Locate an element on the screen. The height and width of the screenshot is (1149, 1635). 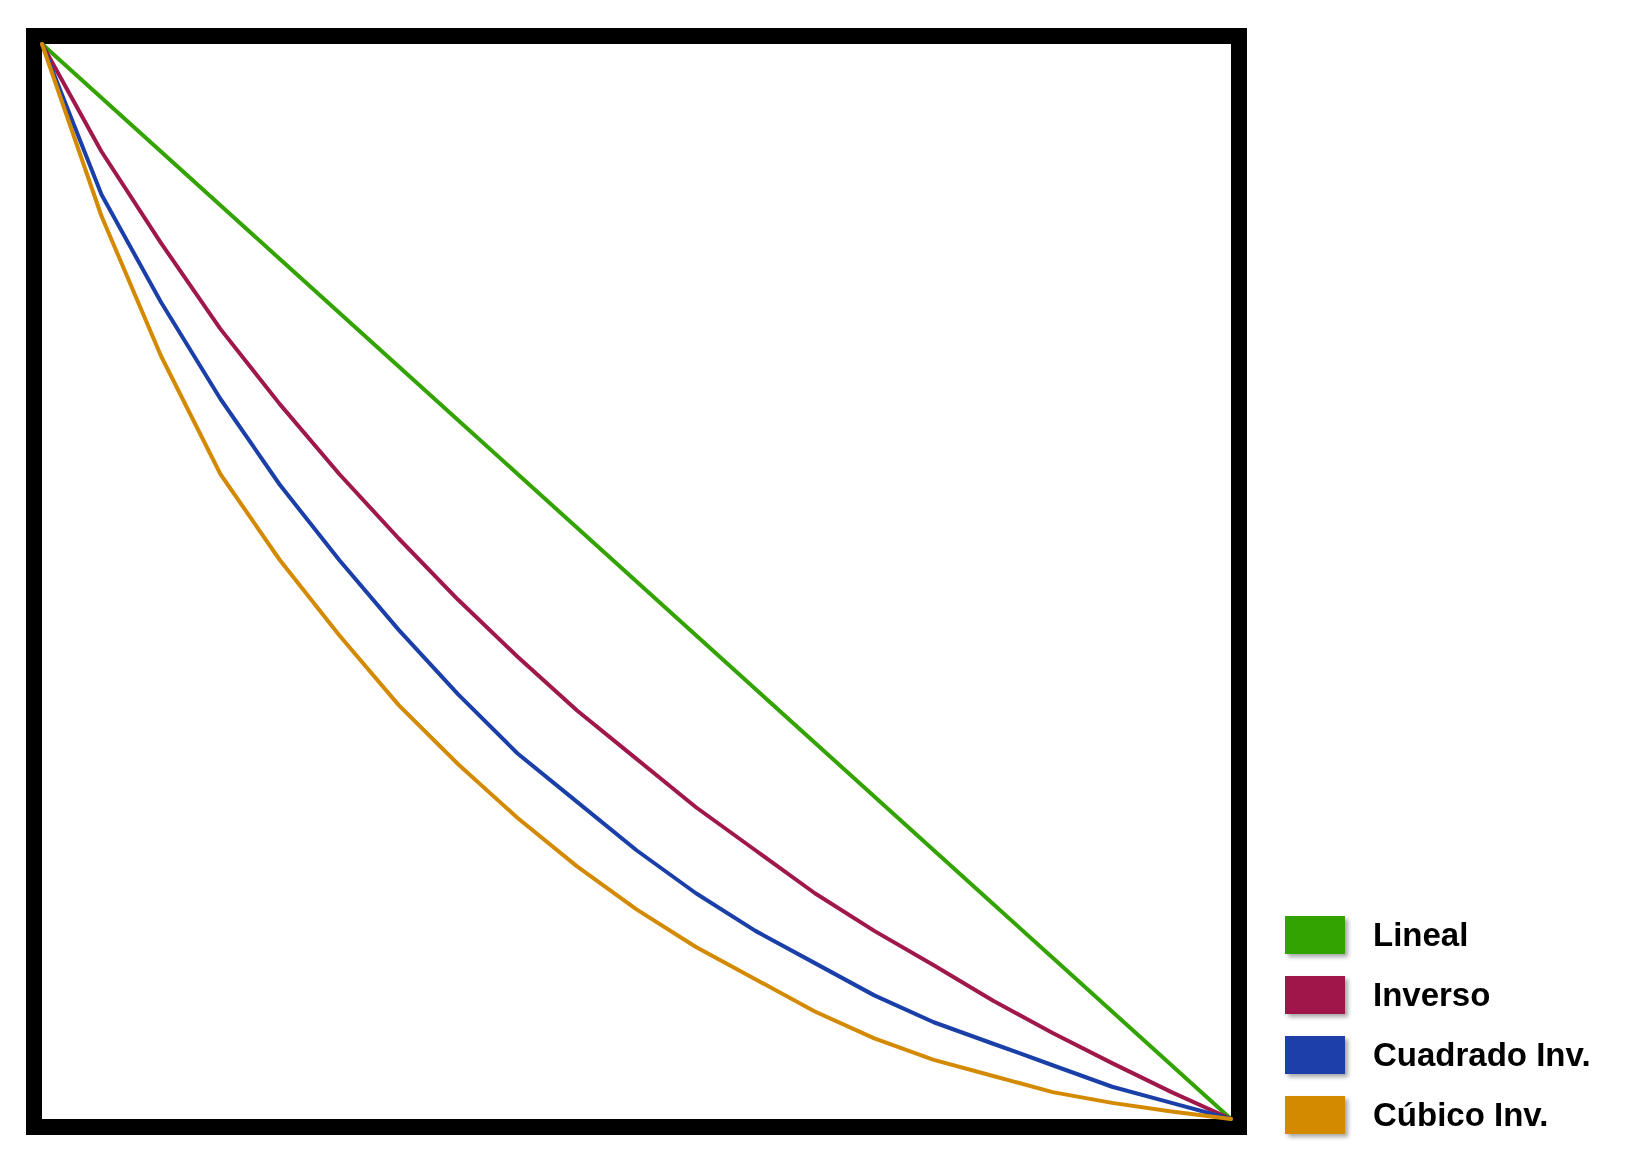
legend-label: Lineal is located at coordinates (1421, 934).